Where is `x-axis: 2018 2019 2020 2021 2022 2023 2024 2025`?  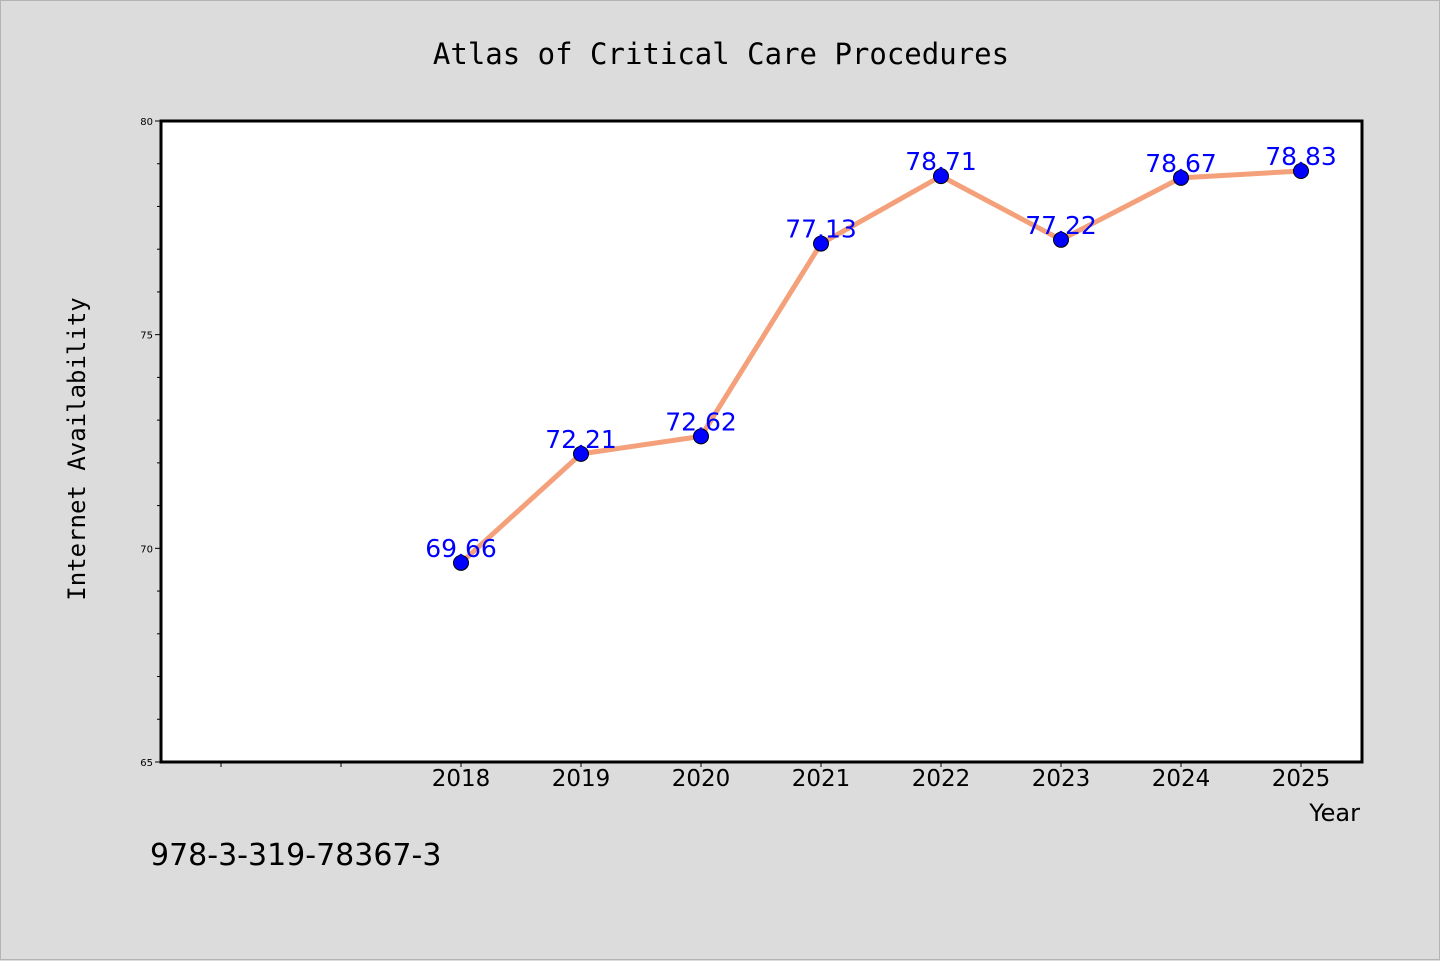 x-axis: 2018 2019 2020 2021 2022 2023 2024 2025 is located at coordinates (775, 777).